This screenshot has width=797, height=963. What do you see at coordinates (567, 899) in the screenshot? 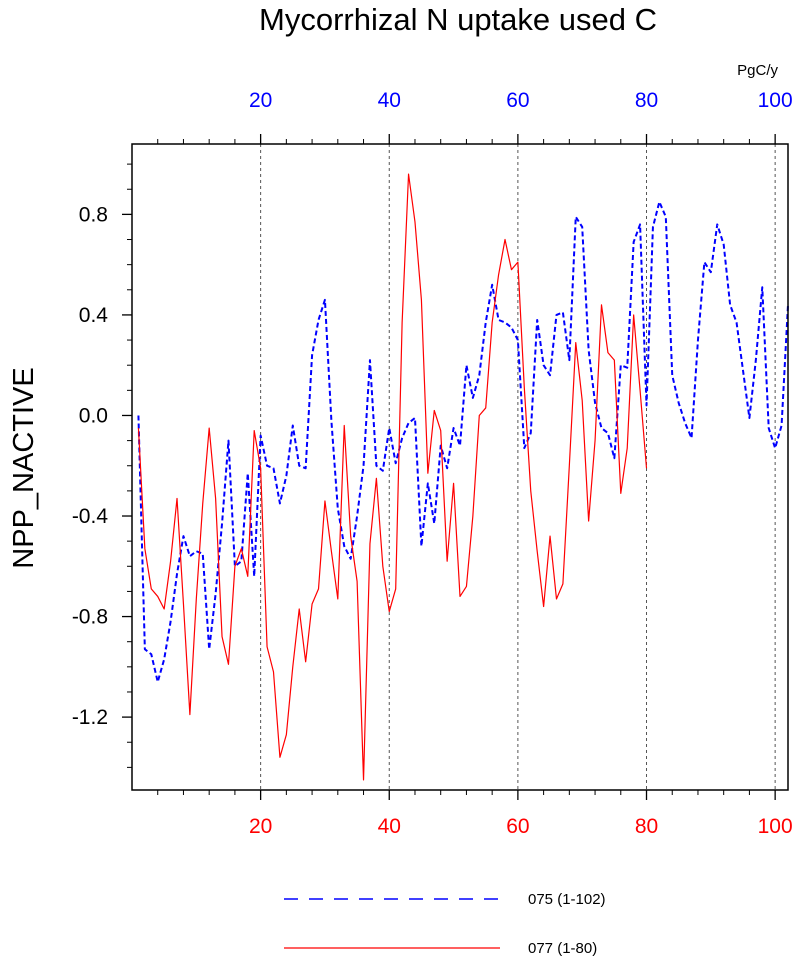
I see `legend-label-075: 075 (1-102)` at bounding box center [567, 899].